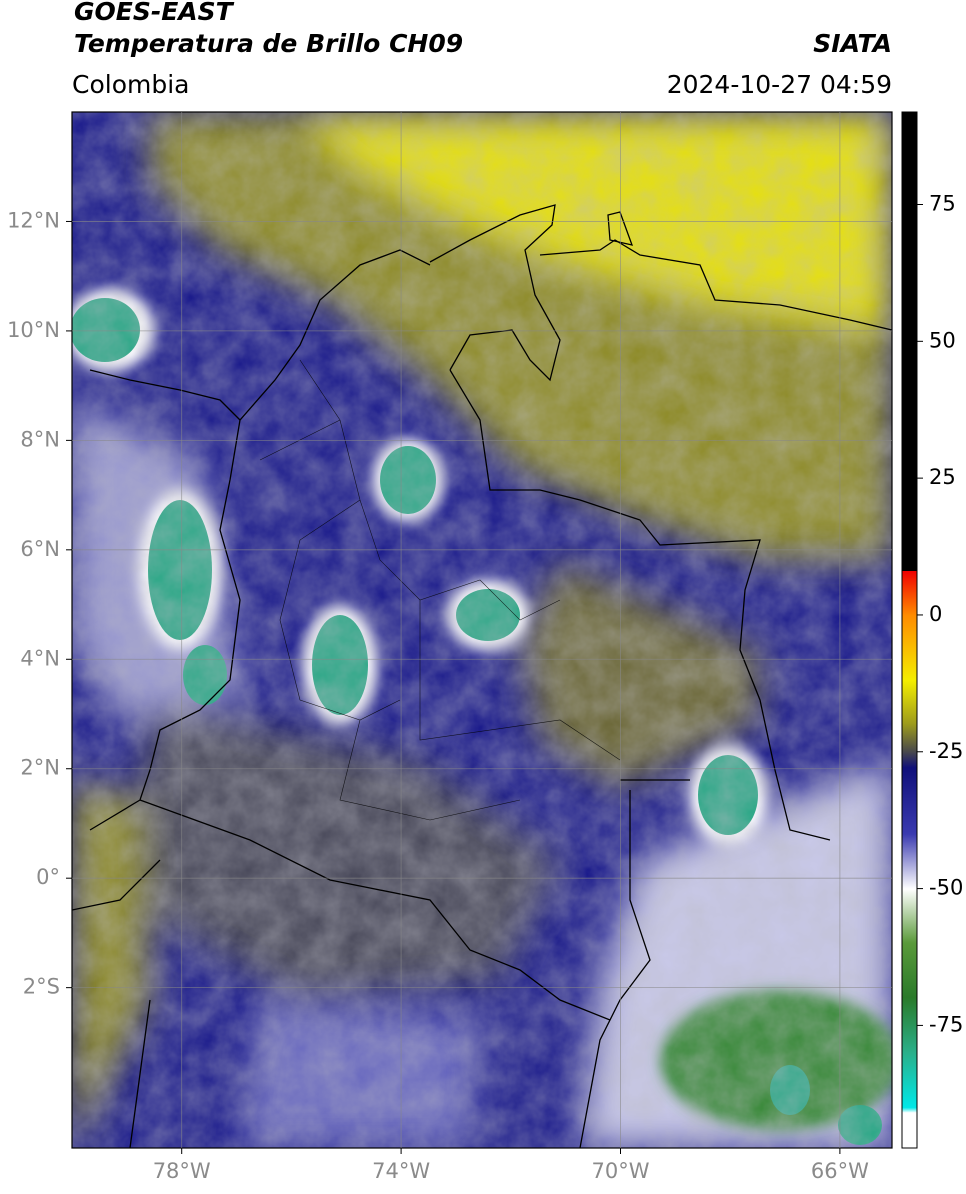 This screenshot has width=966, height=1194. What do you see at coordinates (840, 1171) in the screenshot?
I see `x-tick-label: 66°W` at bounding box center [840, 1171].